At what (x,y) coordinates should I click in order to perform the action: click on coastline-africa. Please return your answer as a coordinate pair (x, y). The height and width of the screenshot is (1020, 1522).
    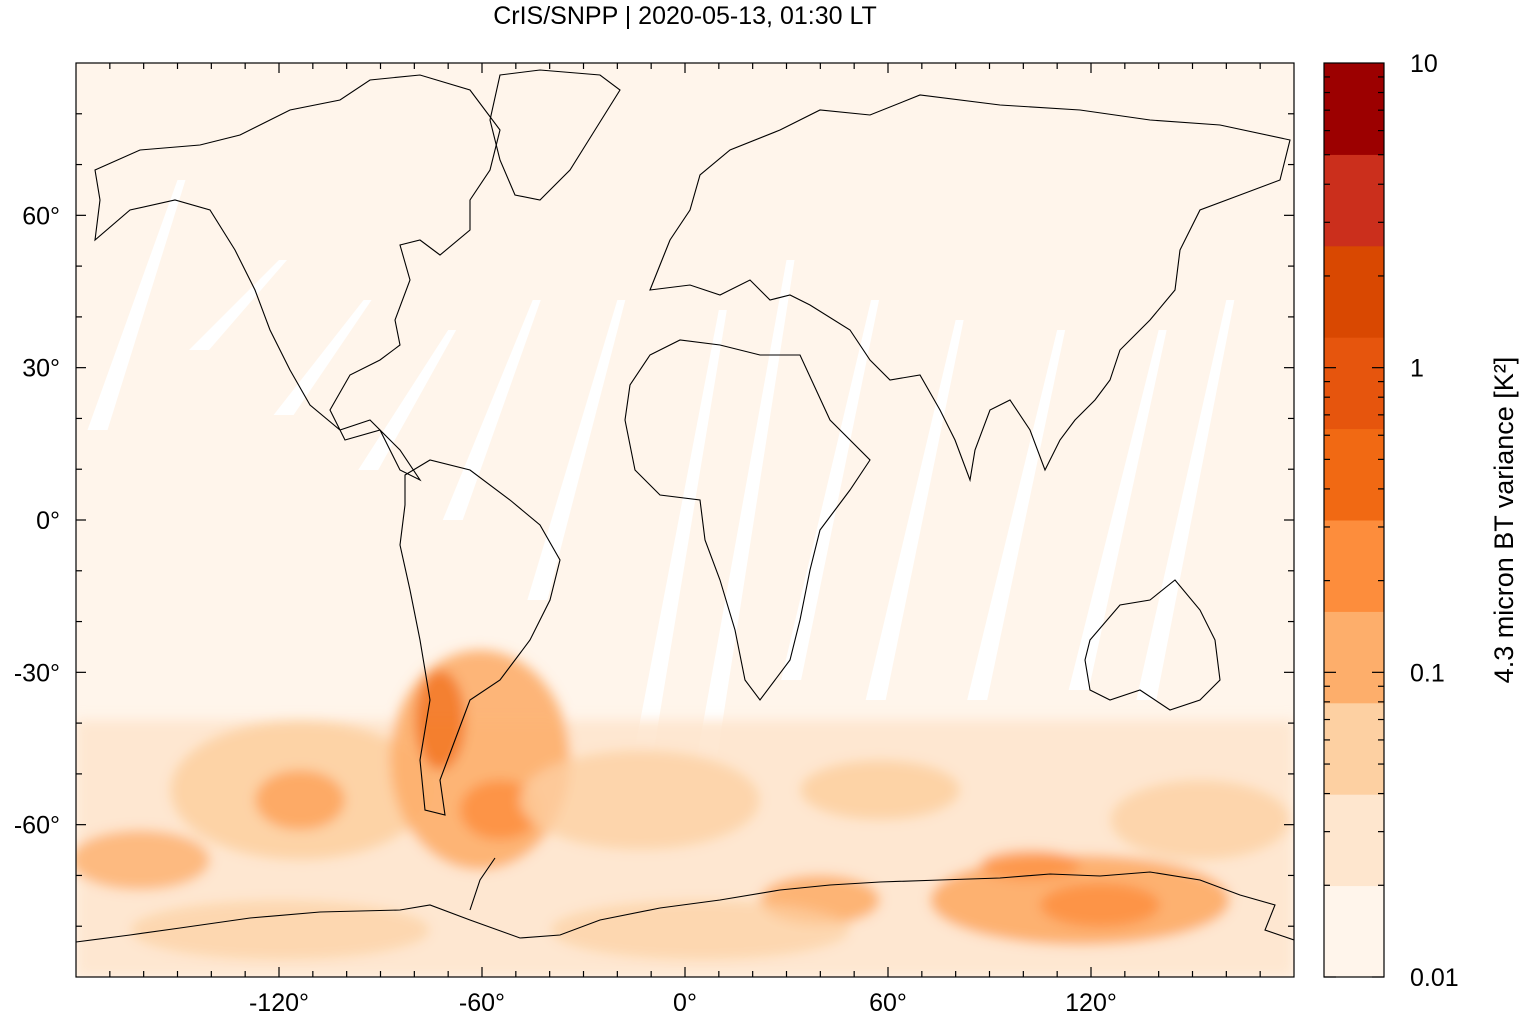
    Looking at the image, I should click on (747, 520).